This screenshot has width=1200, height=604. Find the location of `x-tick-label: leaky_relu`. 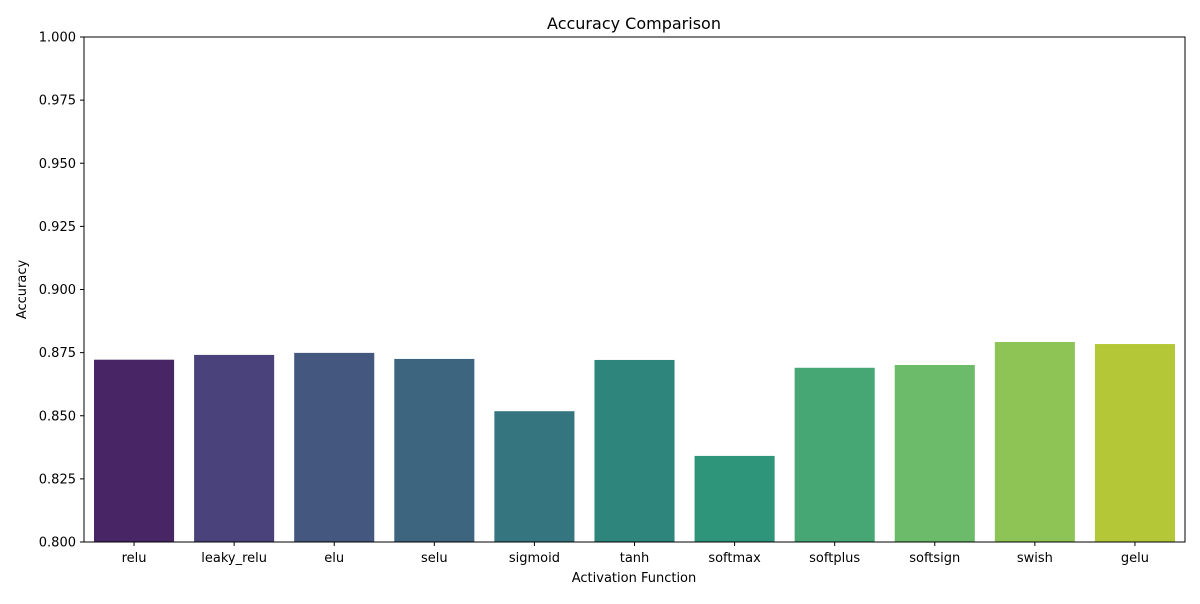

x-tick-label: leaky_relu is located at coordinates (234, 558).